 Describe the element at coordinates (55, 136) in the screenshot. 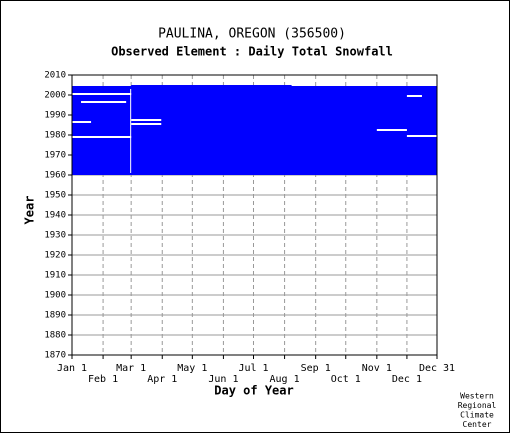

I see `y-tick-label: 1980` at that location.